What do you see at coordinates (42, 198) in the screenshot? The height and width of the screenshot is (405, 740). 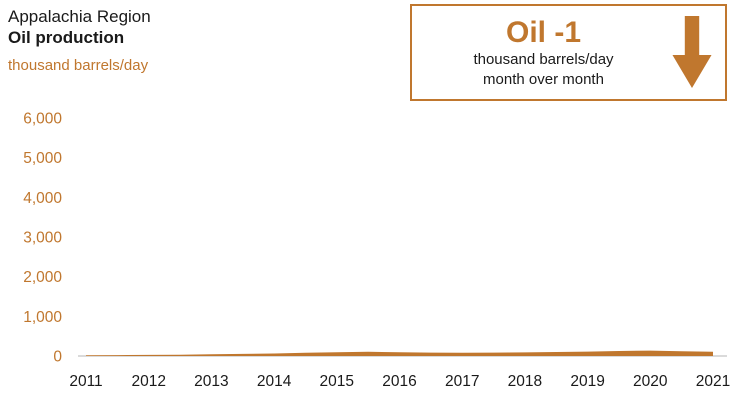 I see `y-tick-label: 4,000` at bounding box center [42, 198].